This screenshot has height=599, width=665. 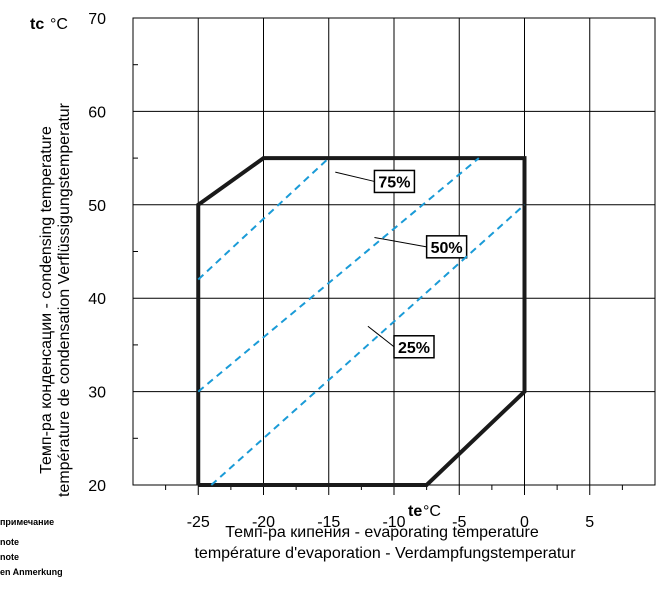 I want to click on x-tick-label: 0, so click(x=524, y=522).